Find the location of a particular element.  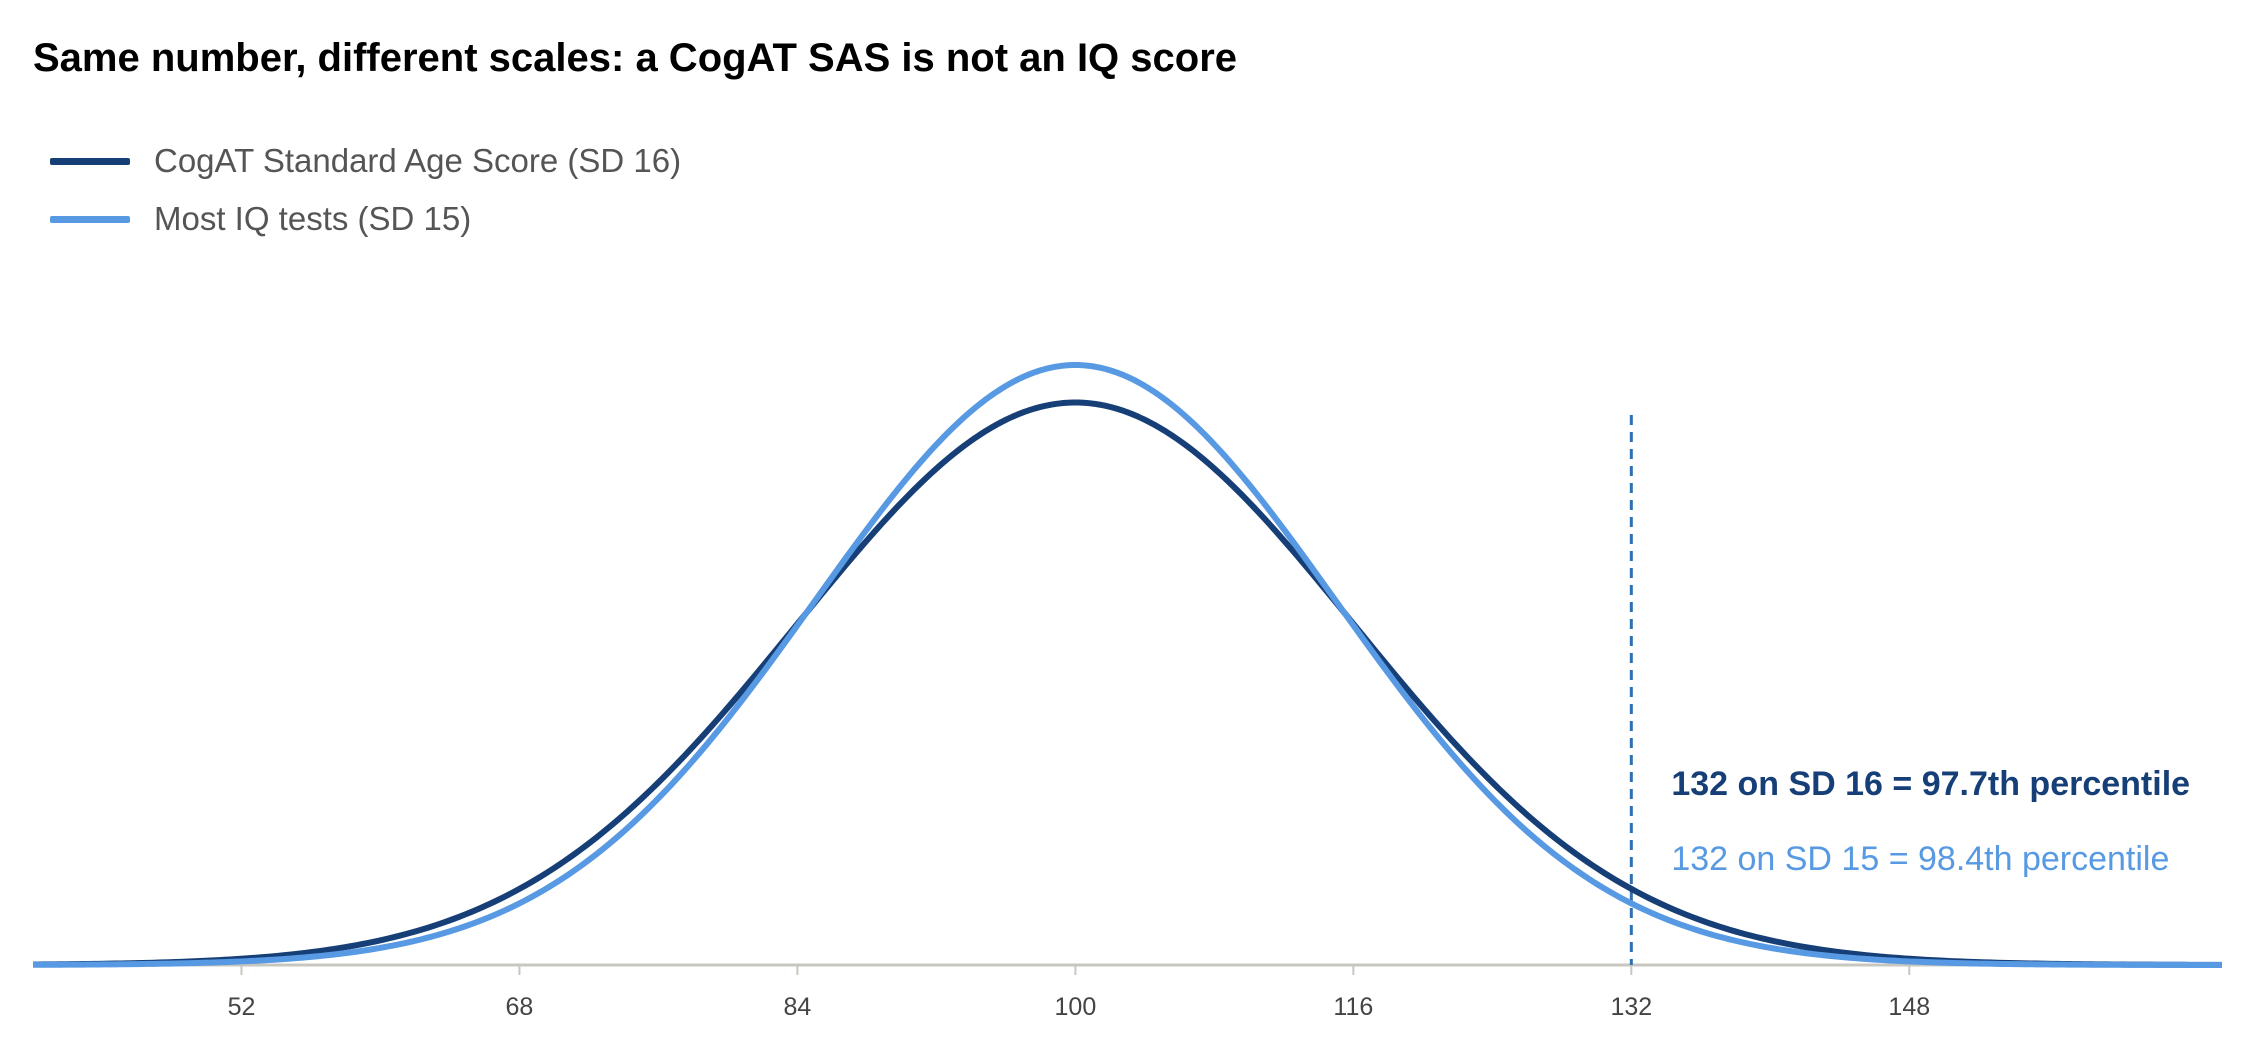

x-tick-label: 100 is located at coordinates (1076, 1007).